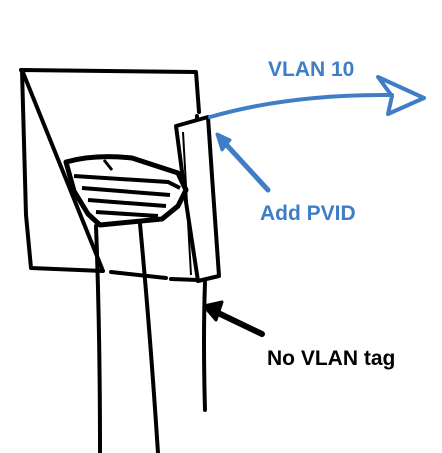 The width and height of the screenshot is (442, 453). Describe the element at coordinates (197, 199) in the screenshot. I see `port-socket` at that location.